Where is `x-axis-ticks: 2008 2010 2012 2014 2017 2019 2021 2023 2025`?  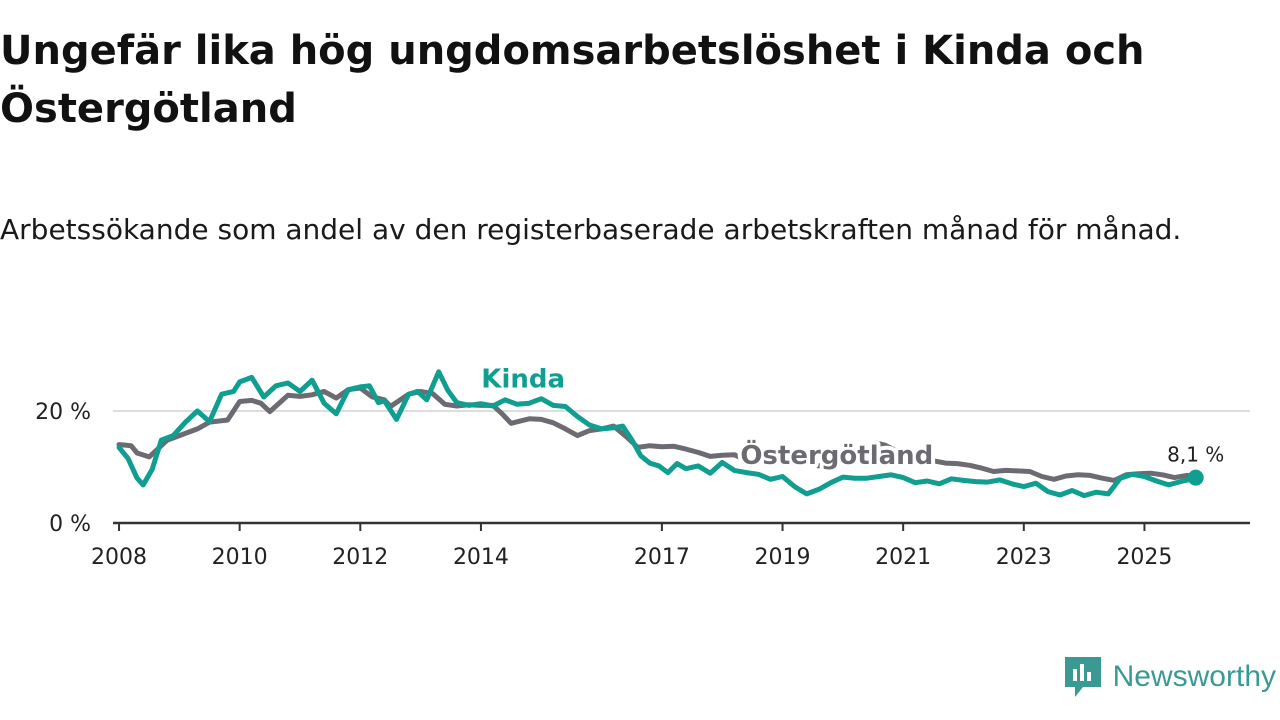 x-axis-ticks: 2008 2010 2012 2014 2017 2019 2021 2023 2025 is located at coordinates (631, 546).